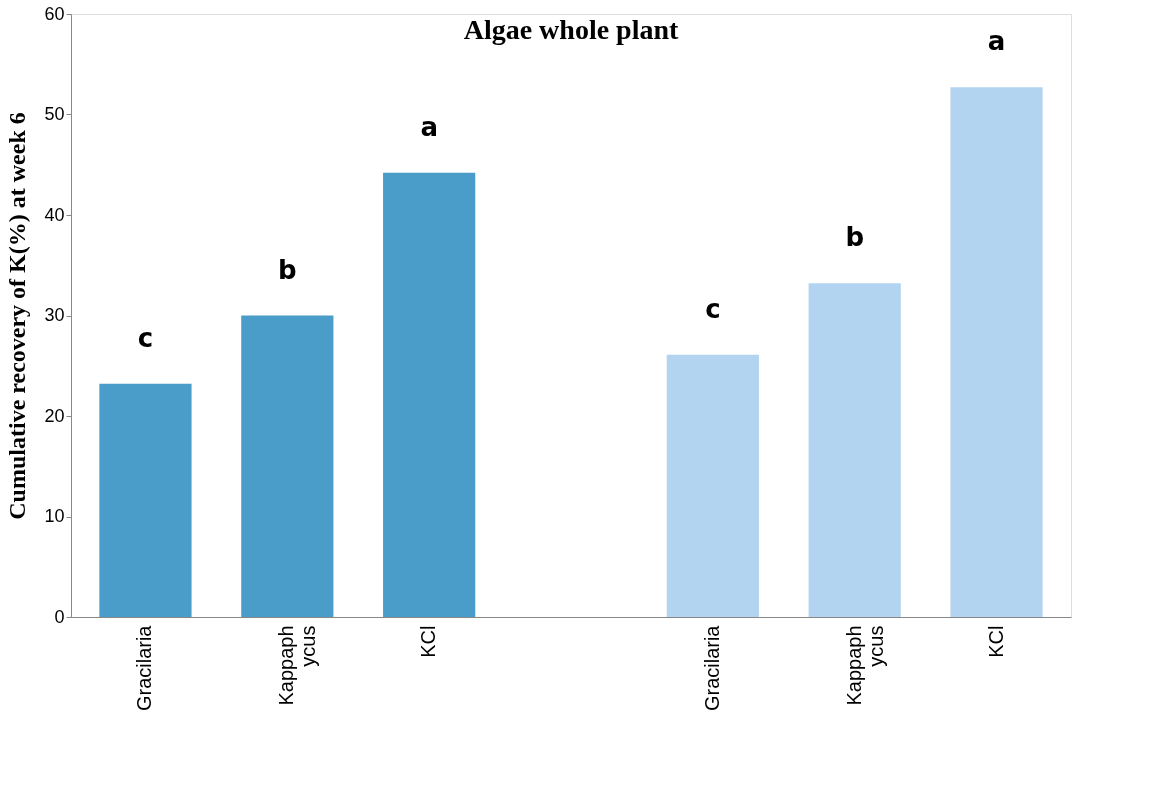 This screenshot has height=789, width=1161. I want to click on y-axis-title: Cumulative recovery of K(%) at week 6, so click(17, 316).